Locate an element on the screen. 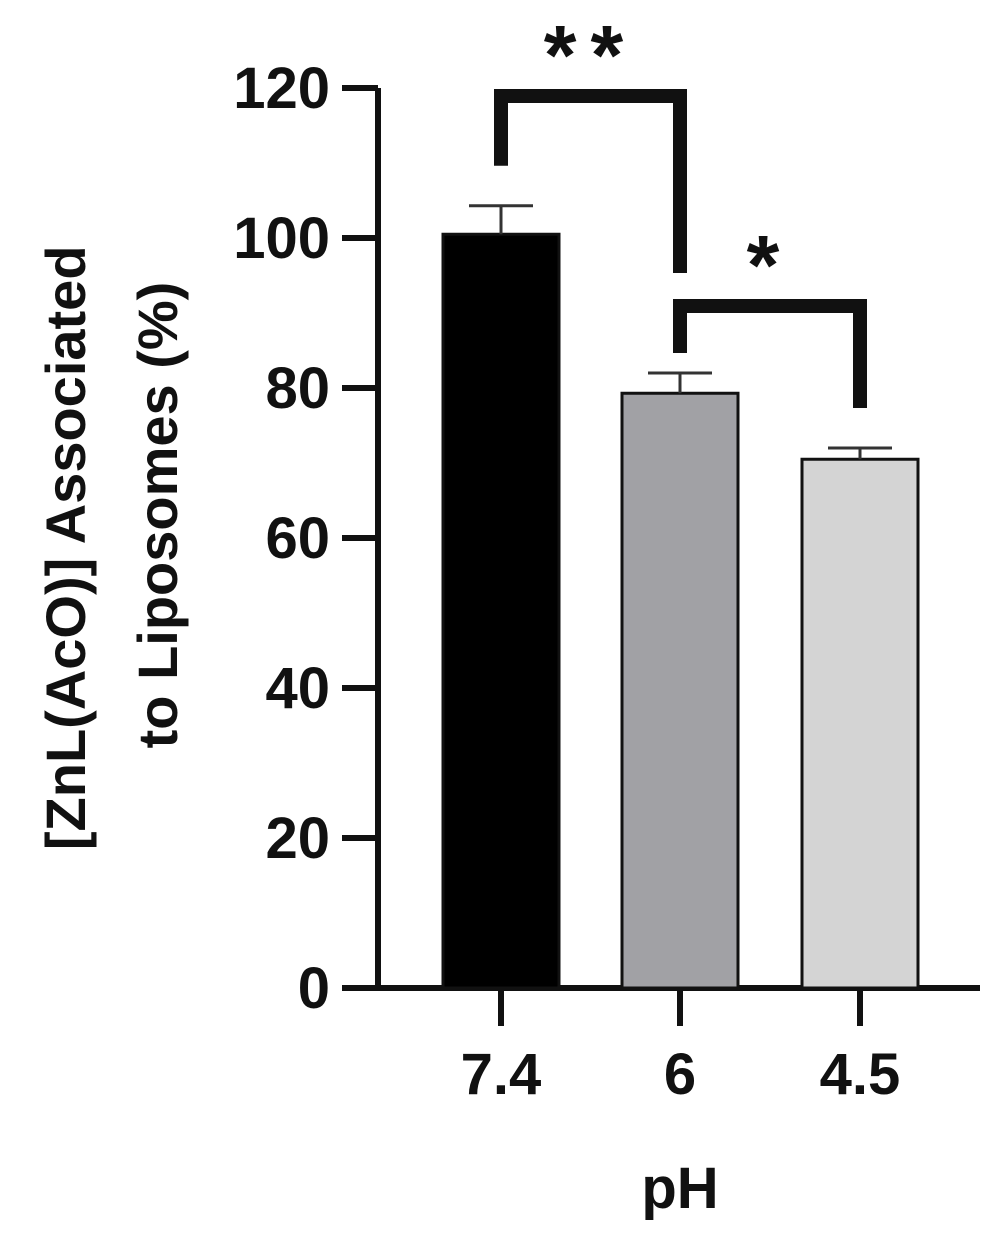  y-axis-title-line-2: to Liposomes (%) is located at coordinates (157, 515).